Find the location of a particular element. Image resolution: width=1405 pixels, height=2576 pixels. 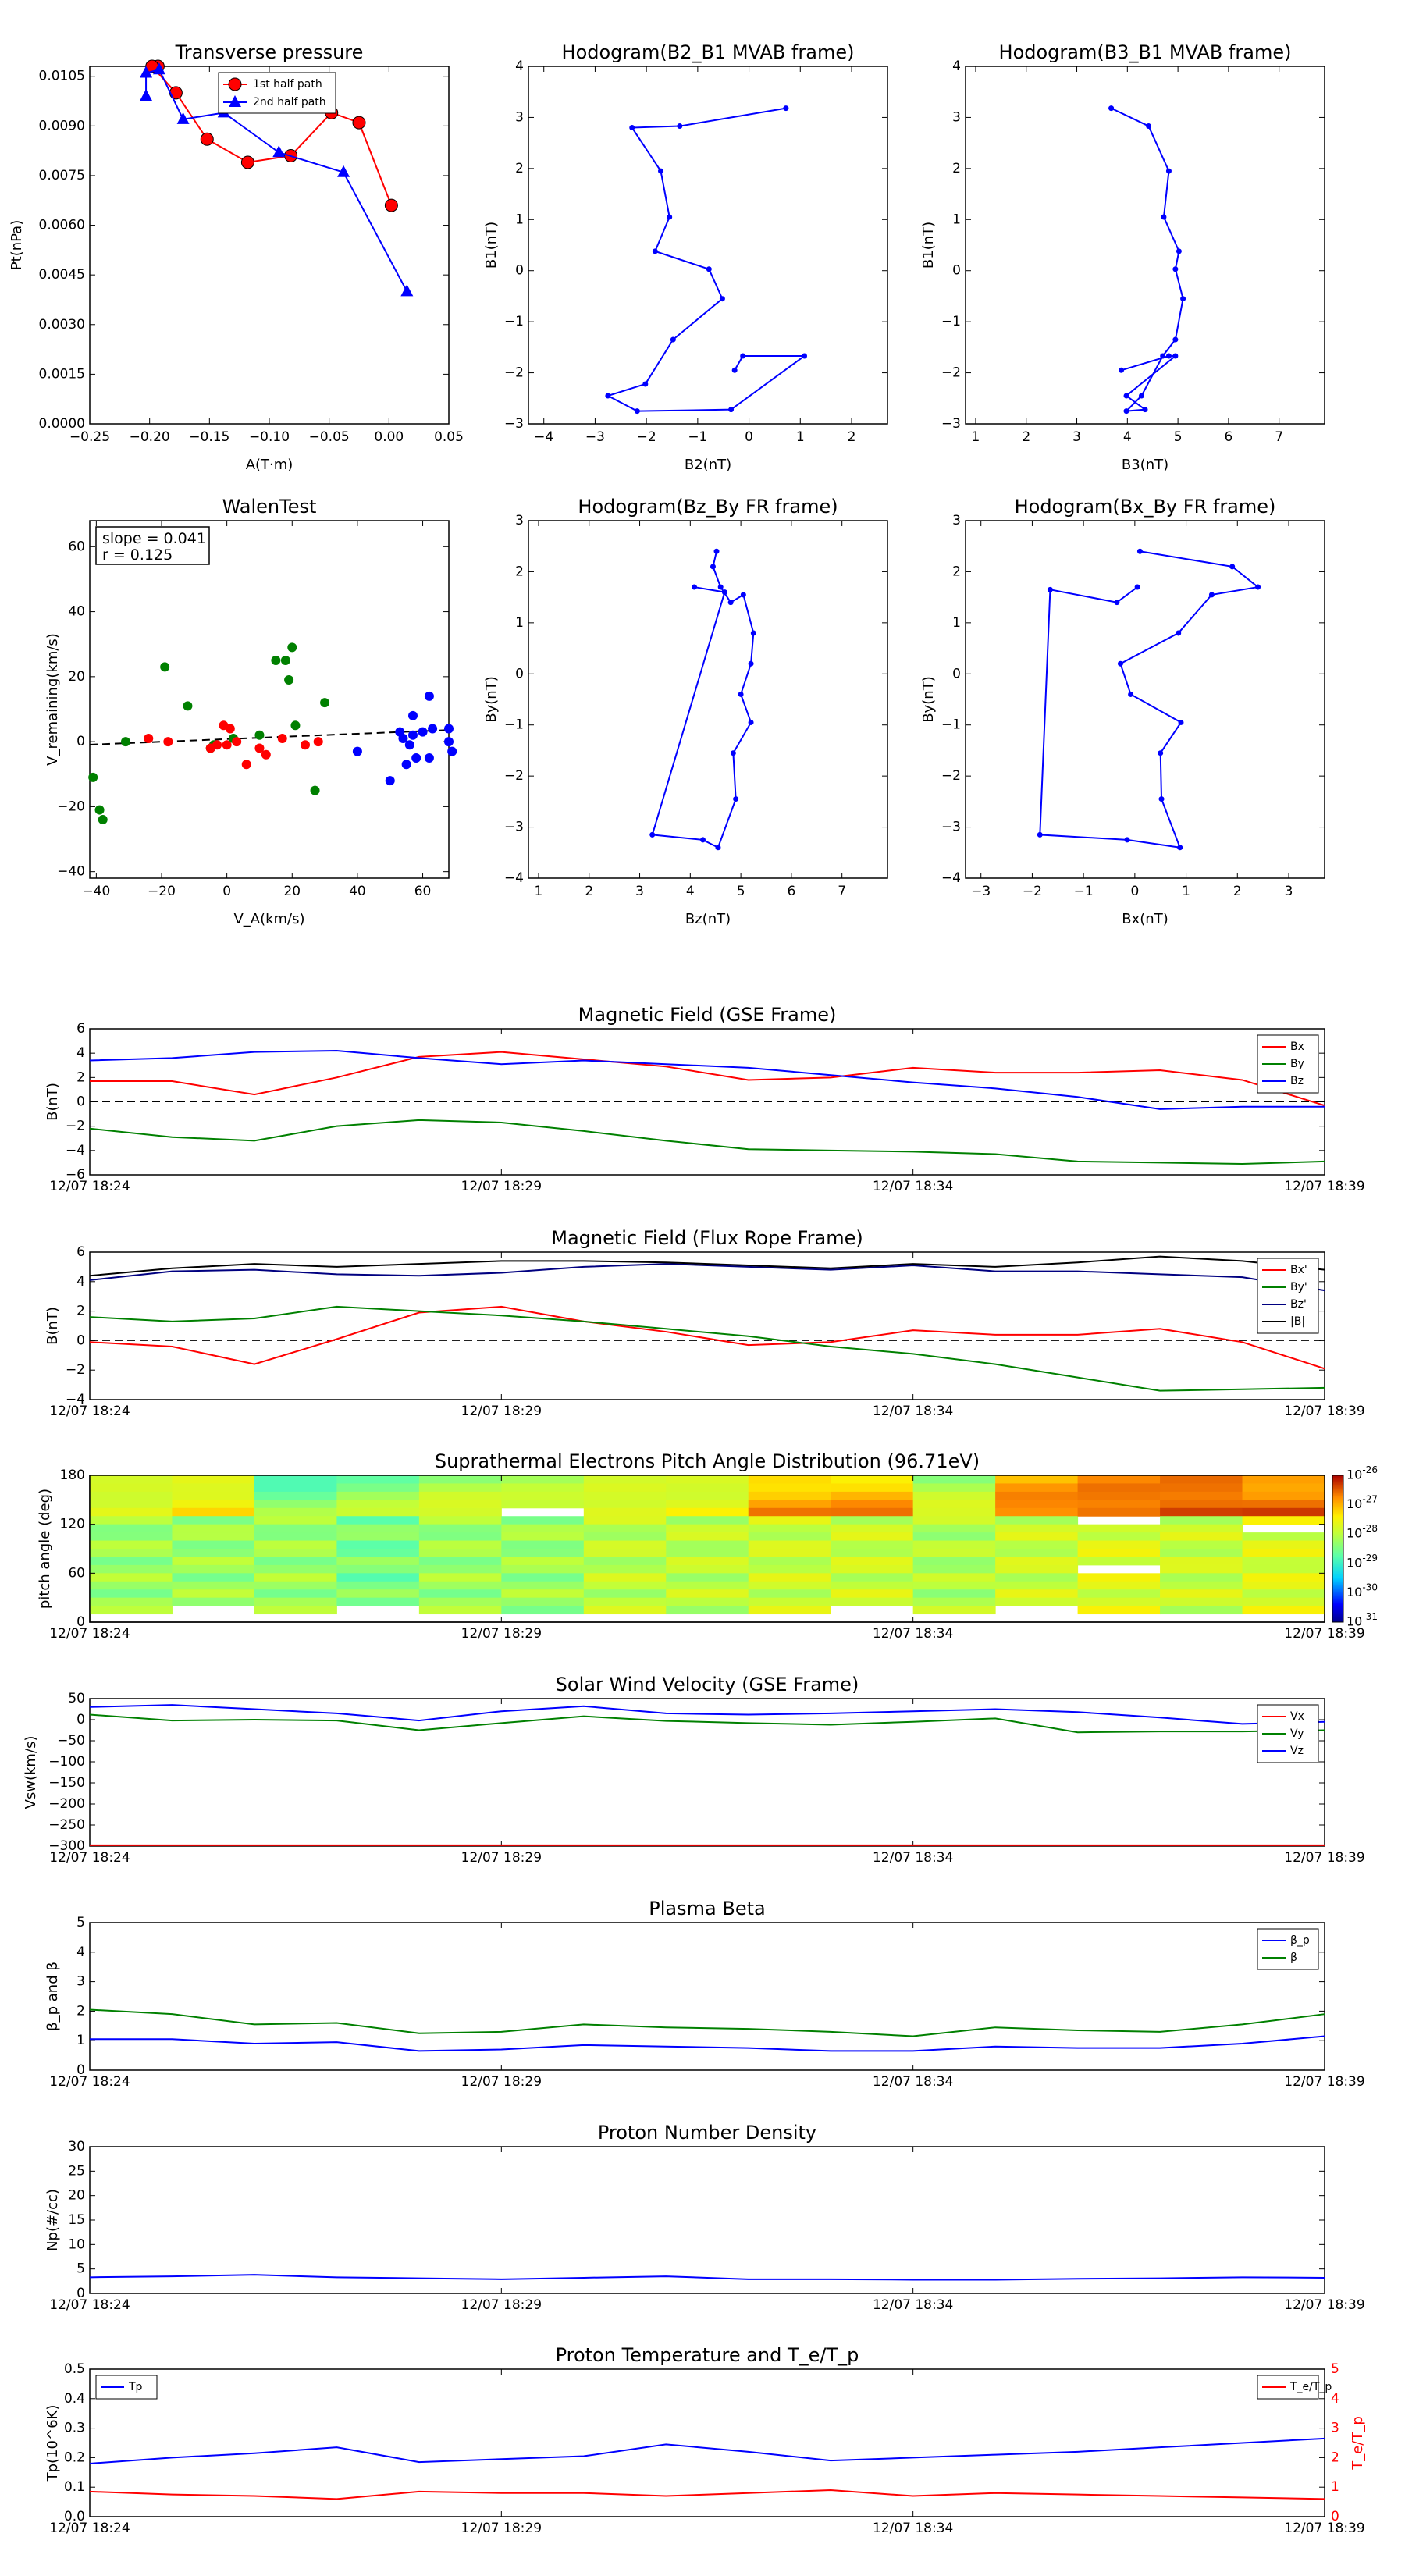

y-tick-label: 4 is located at coordinates (81, 1282).